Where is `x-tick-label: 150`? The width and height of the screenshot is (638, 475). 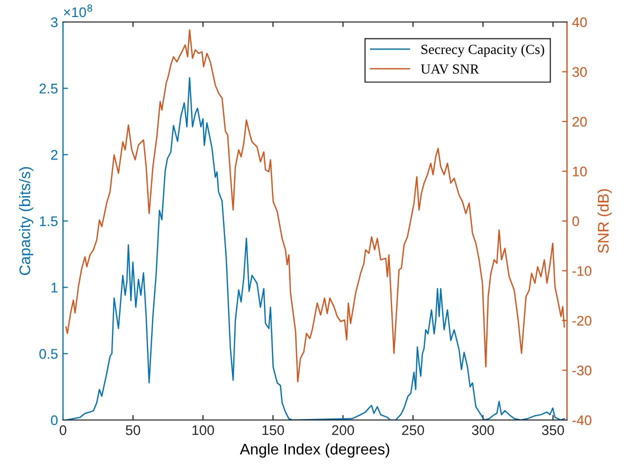
x-tick-label: 150 is located at coordinates (273, 430).